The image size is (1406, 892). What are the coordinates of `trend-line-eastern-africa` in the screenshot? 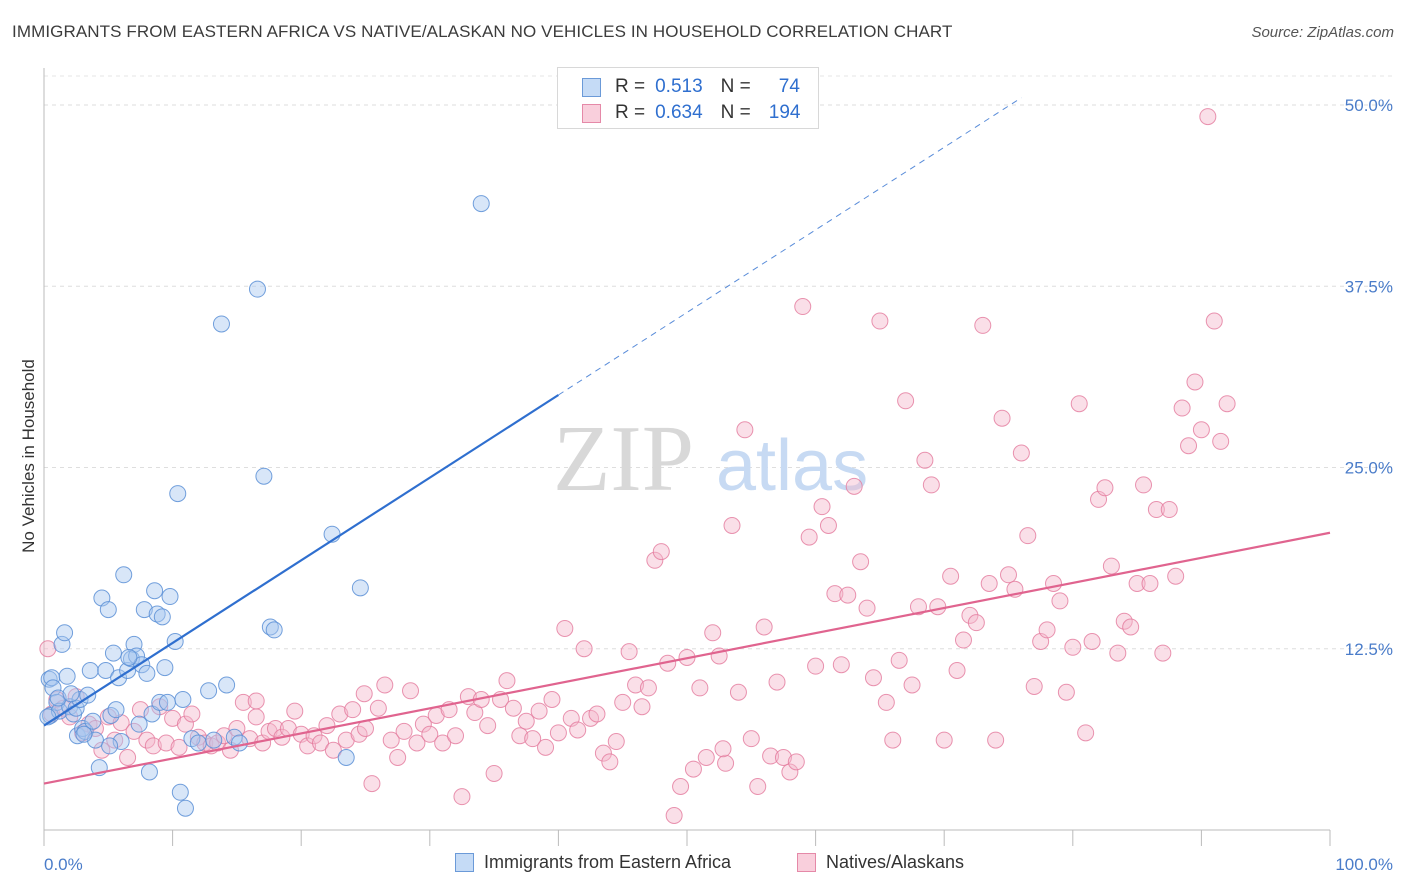 It's located at (301, 560).